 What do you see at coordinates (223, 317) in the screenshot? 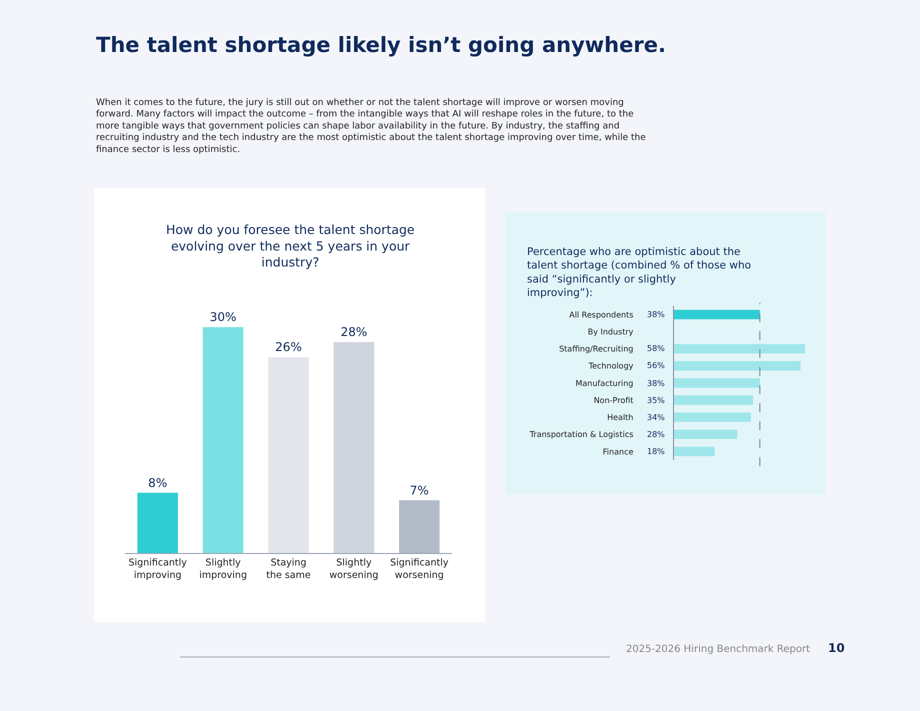
I see `data-label: 30%` at bounding box center [223, 317].